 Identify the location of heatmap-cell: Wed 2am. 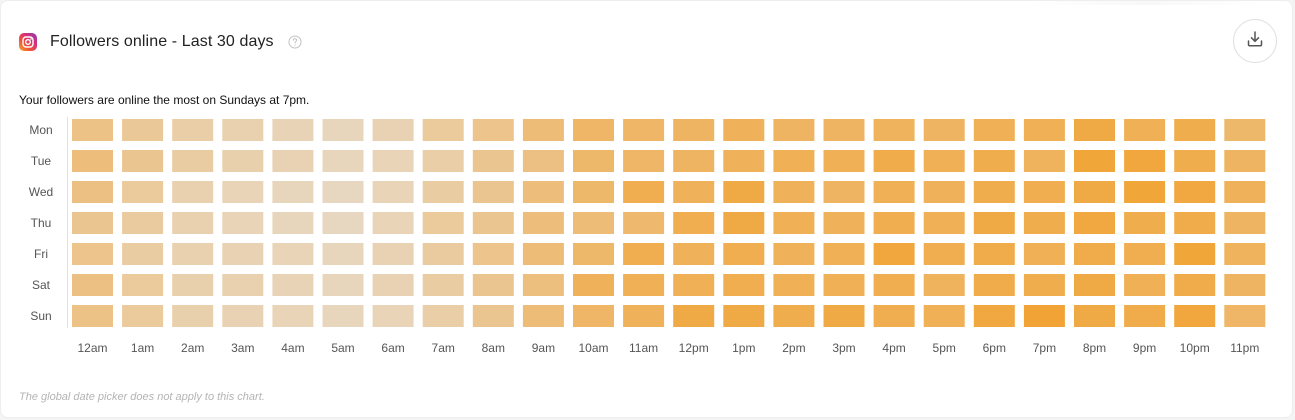
(193, 192).